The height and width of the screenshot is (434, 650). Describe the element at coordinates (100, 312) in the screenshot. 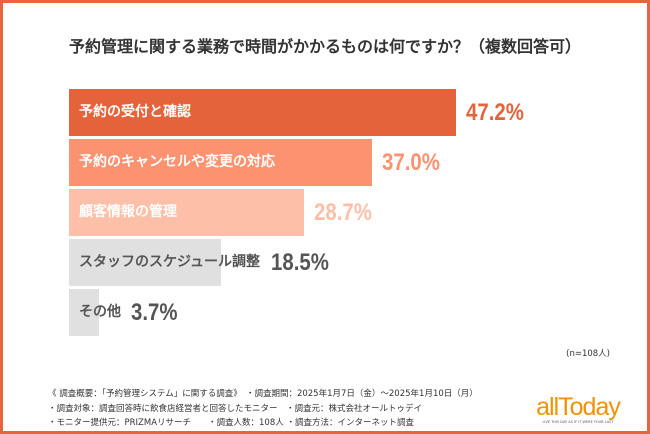

I see `bar-category-label: その他` at that location.